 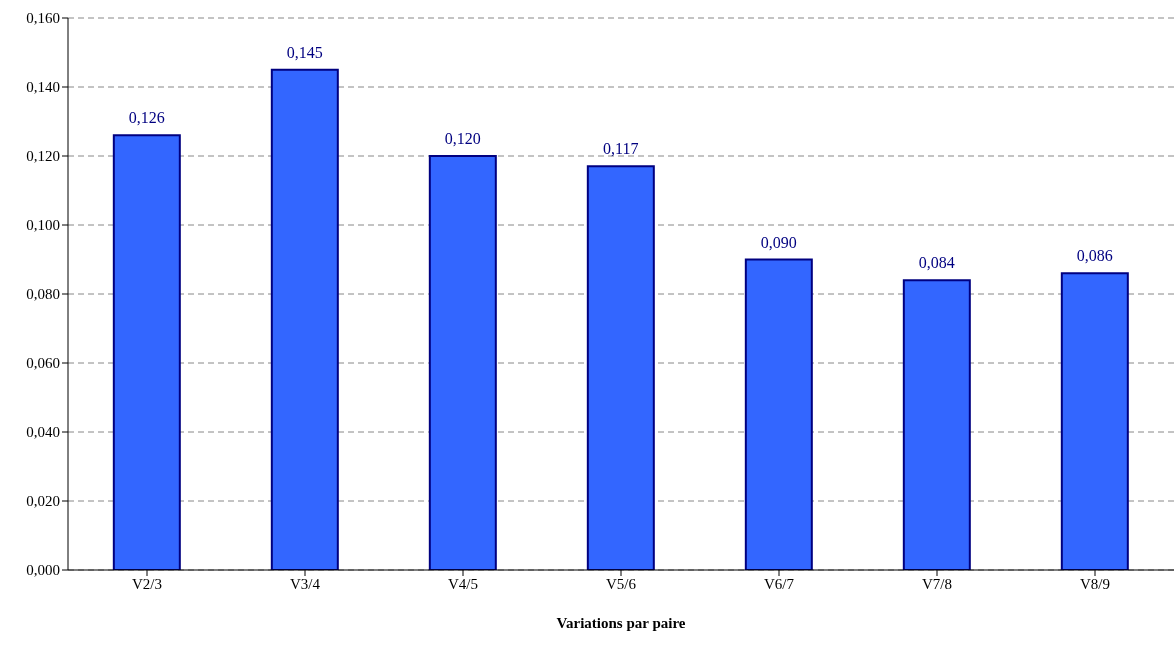 What do you see at coordinates (43, 570) in the screenshot?
I see `y-tick-label: 0,000` at bounding box center [43, 570].